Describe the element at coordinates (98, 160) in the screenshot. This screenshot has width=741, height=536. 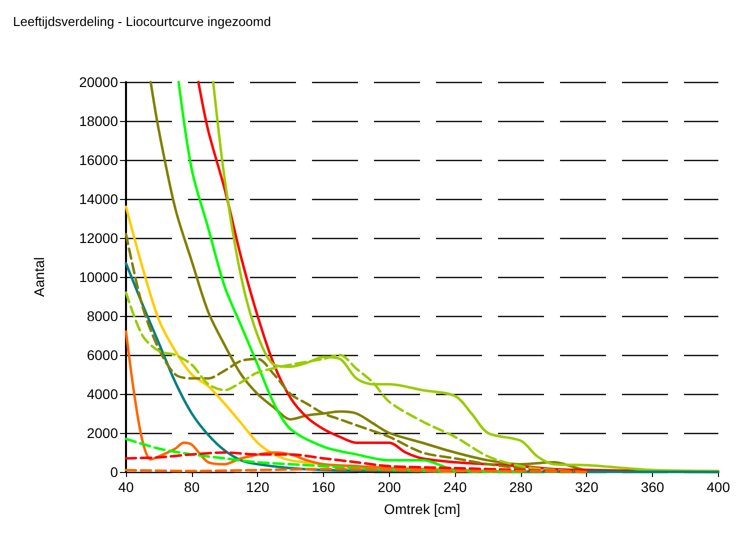
I see `y-tick-label: 16000` at that location.